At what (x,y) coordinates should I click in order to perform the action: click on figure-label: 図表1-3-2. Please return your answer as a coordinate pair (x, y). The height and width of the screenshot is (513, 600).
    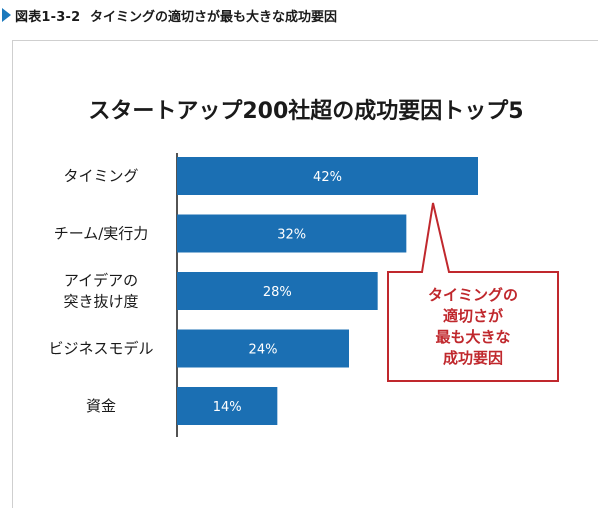
    Looking at the image, I should click on (48, 17).